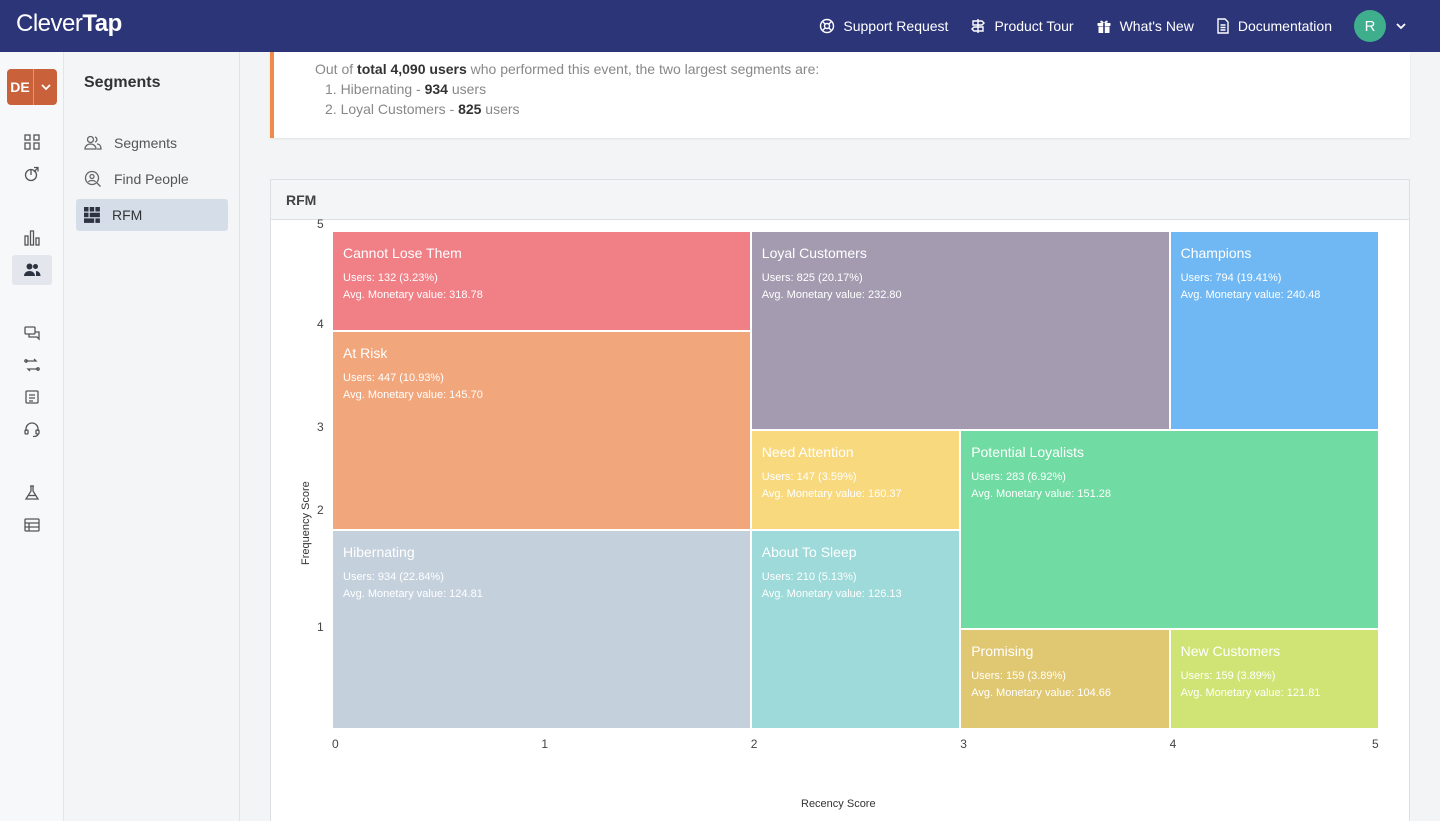 This screenshot has height=821, width=1440. I want to click on segment-name: Loyal Customers, so click(814, 253).